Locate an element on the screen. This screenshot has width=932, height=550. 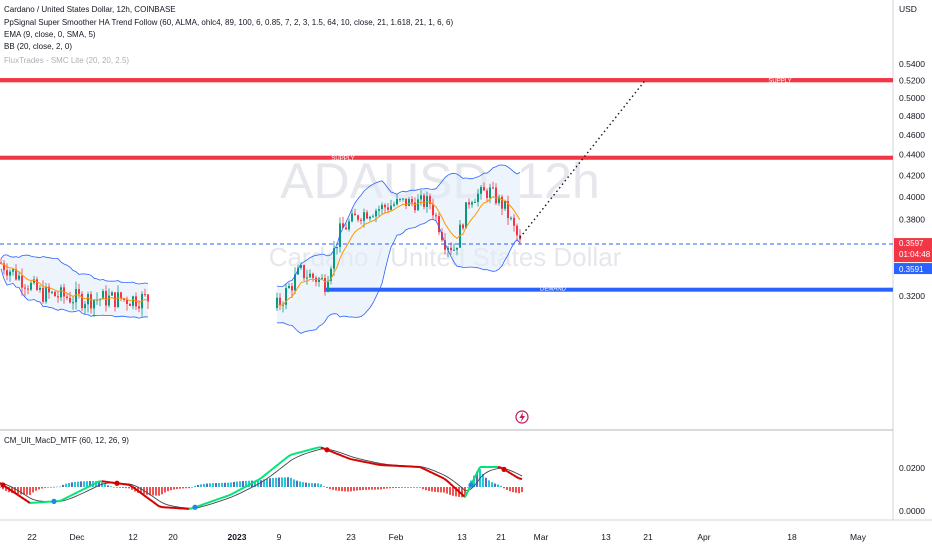
time-tick: Mar is located at coordinates (541, 537).